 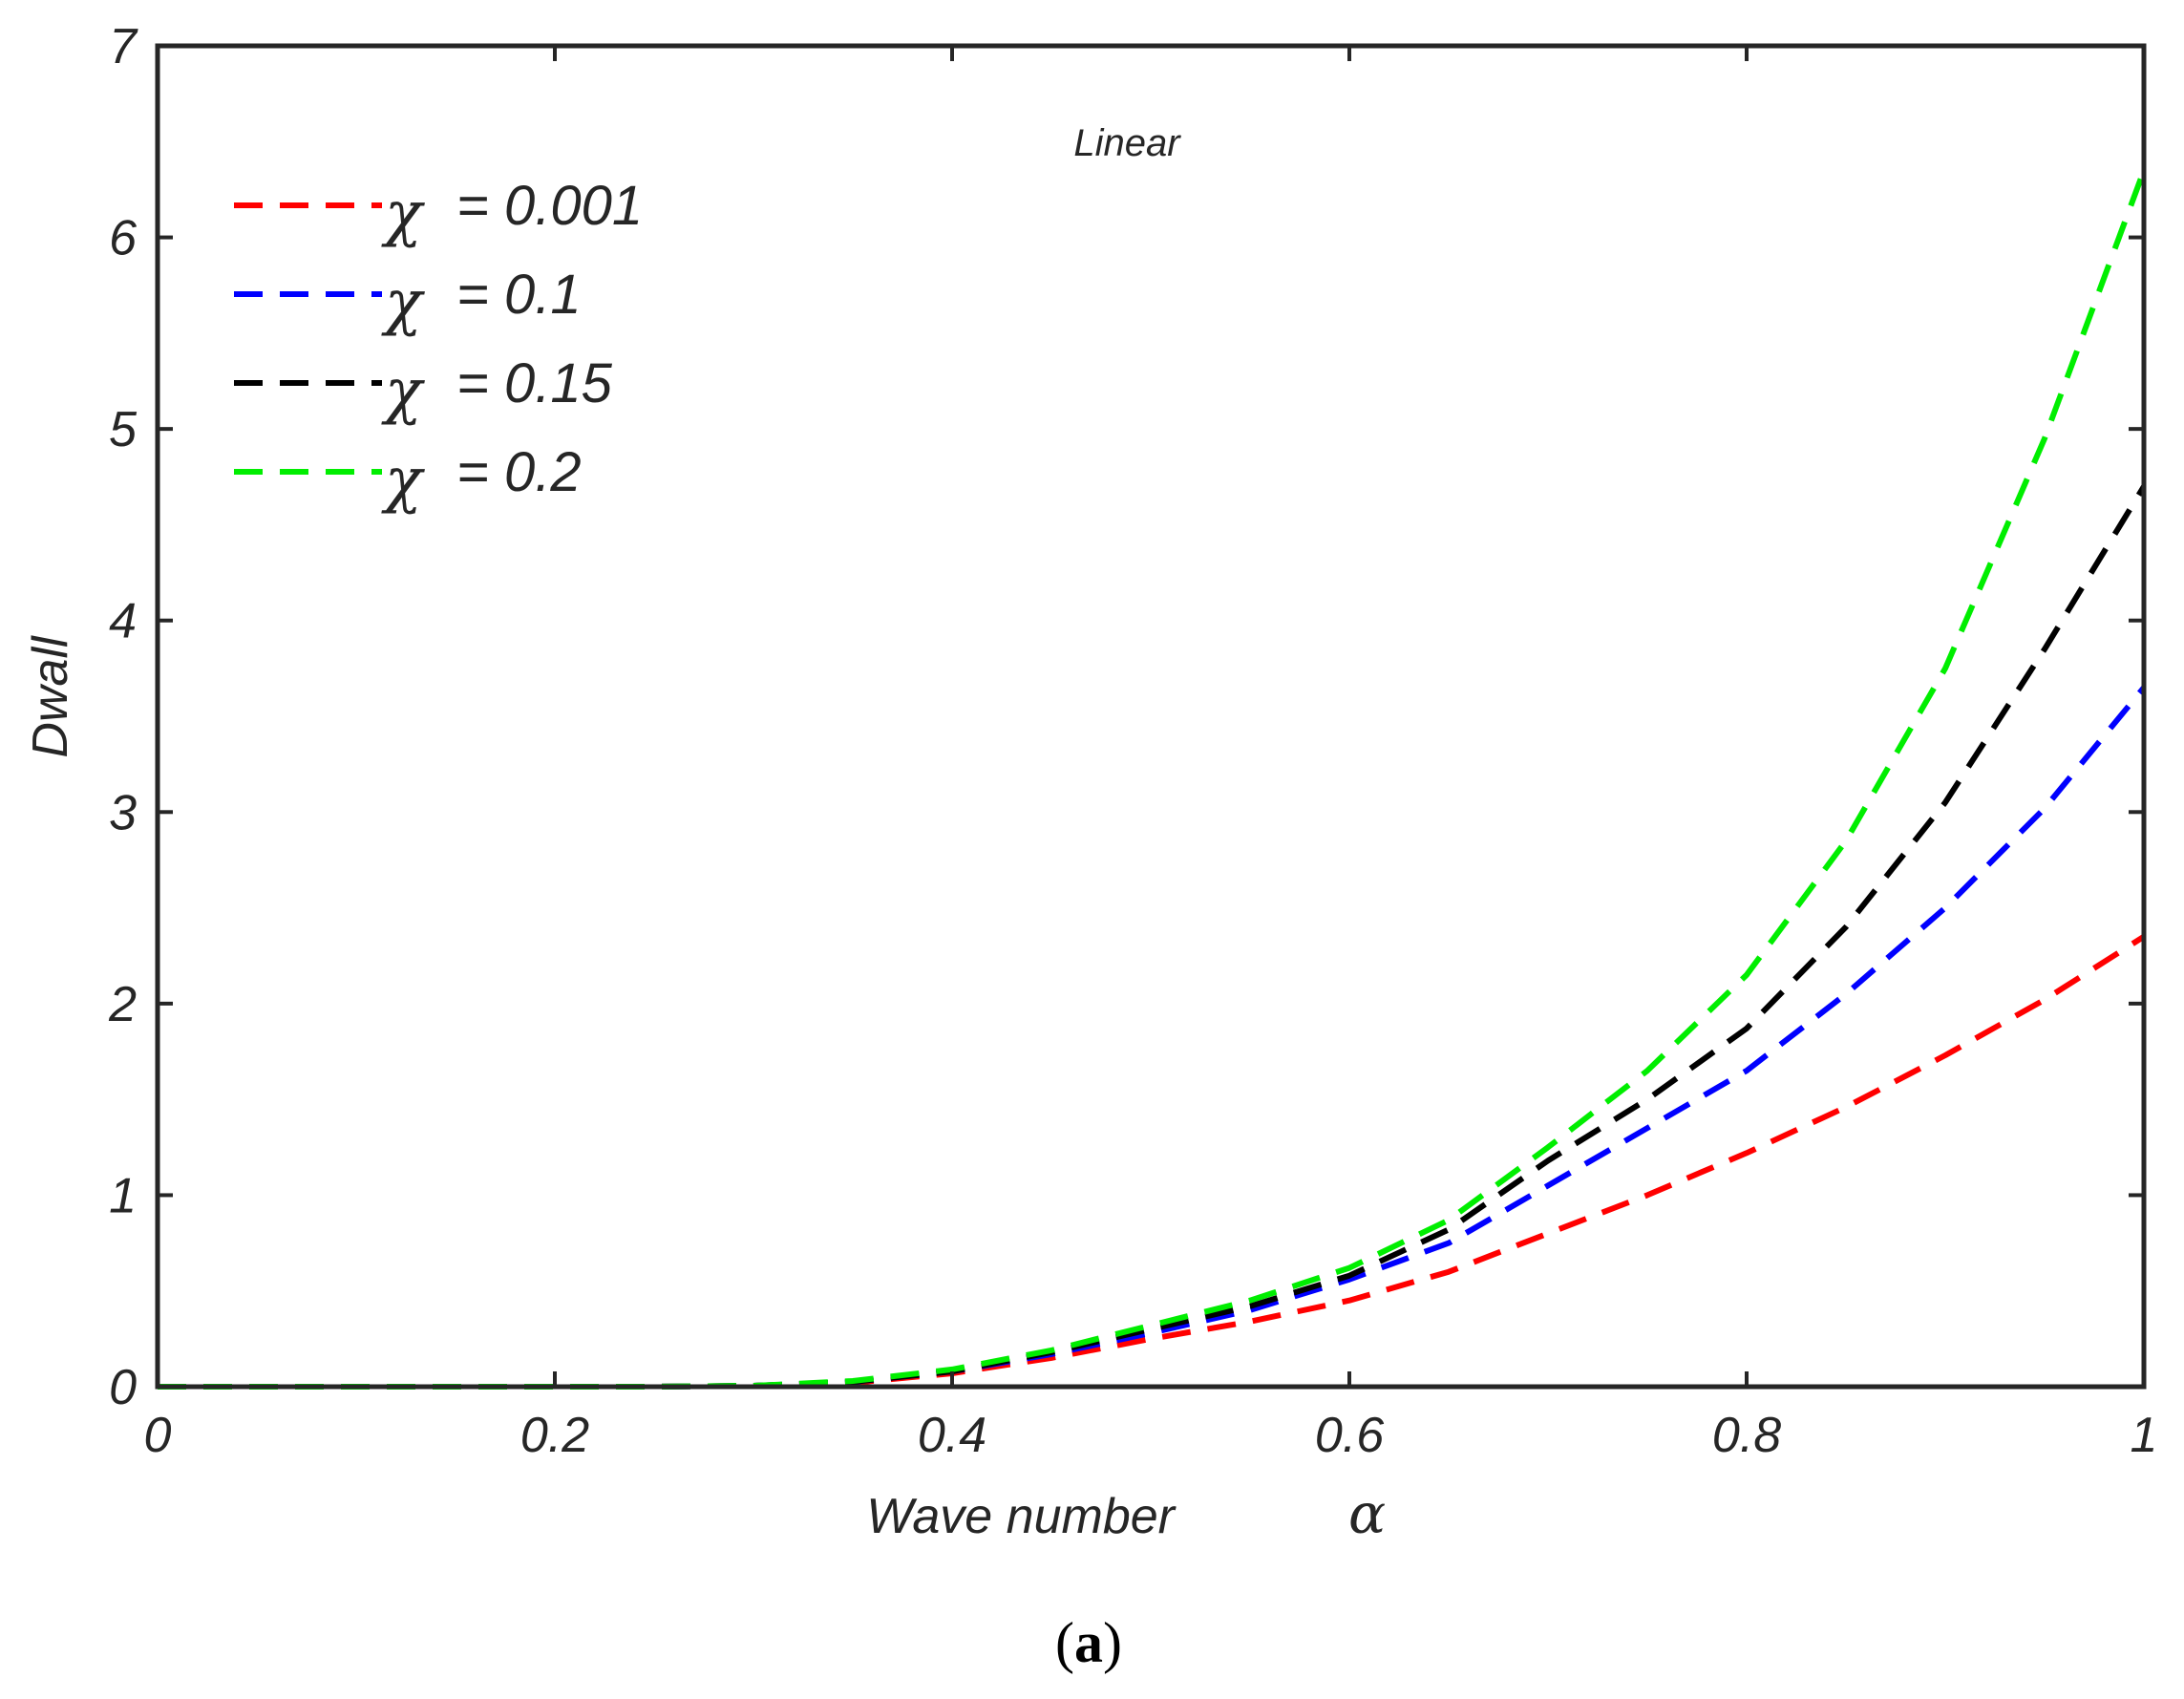 What do you see at coordinates (122, 1004) in the screenshot?
I see `y-tick-label: 2` at bounding box center [122, 1004].